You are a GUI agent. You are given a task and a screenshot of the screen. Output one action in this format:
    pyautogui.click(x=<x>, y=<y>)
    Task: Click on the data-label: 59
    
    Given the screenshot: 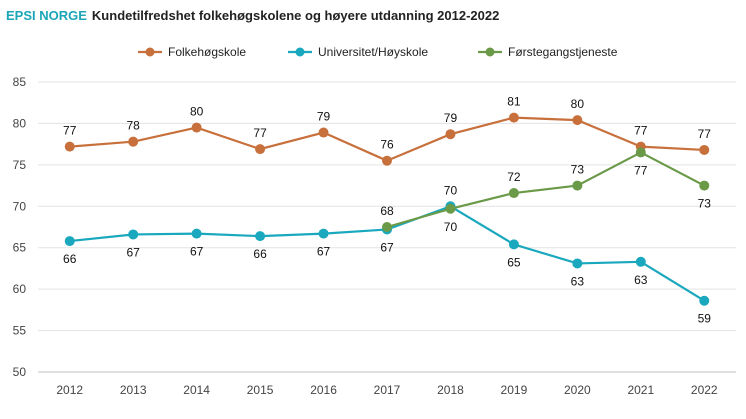 What is the action you would take?
    pyautogui.click(x=705, y=319)
    